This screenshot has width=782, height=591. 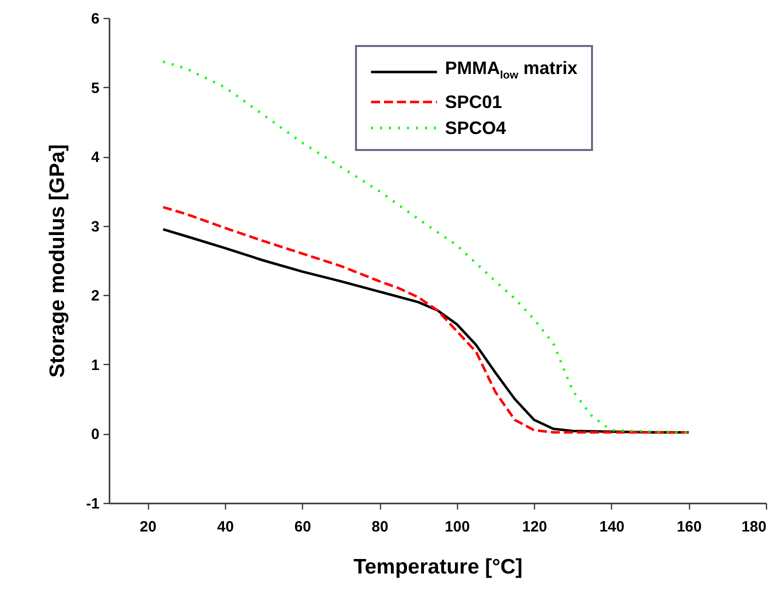 I want to click on x-axis-title: Temperature [°C], so click(x=438, y=567).